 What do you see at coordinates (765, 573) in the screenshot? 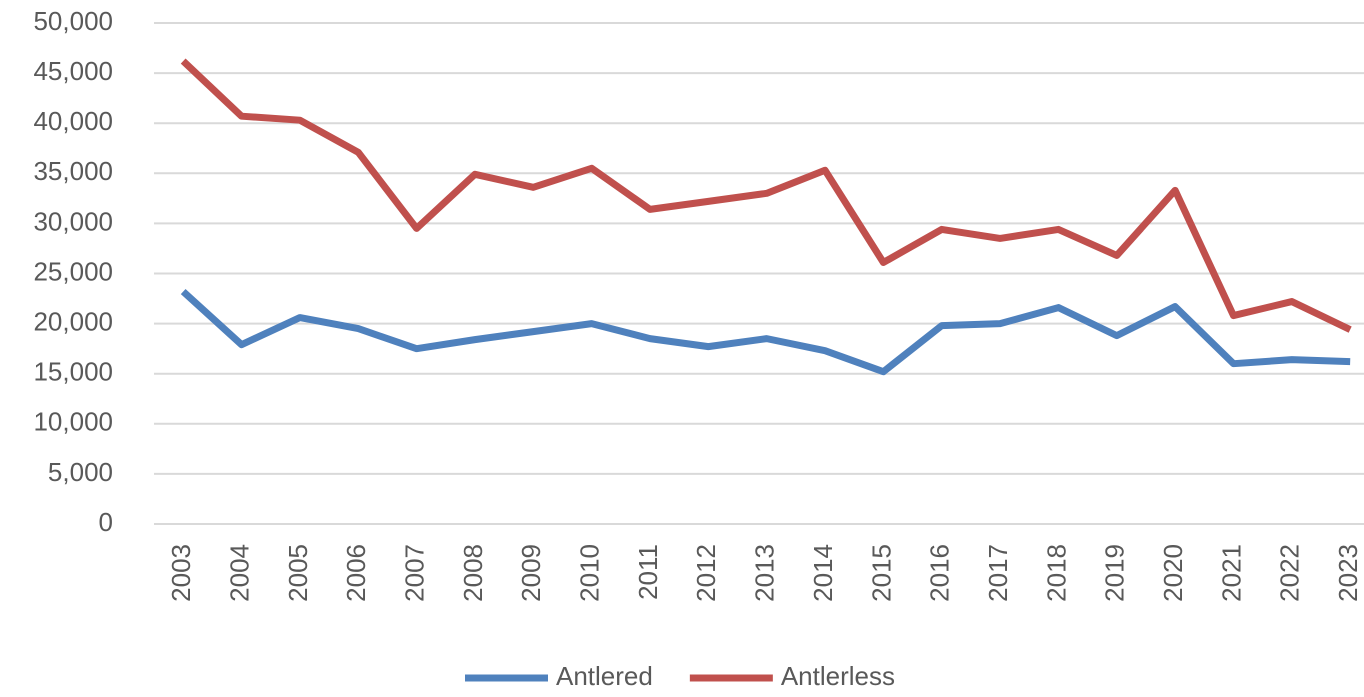
I see `x-tick-label: 2013` at bounding box center [765, 573].